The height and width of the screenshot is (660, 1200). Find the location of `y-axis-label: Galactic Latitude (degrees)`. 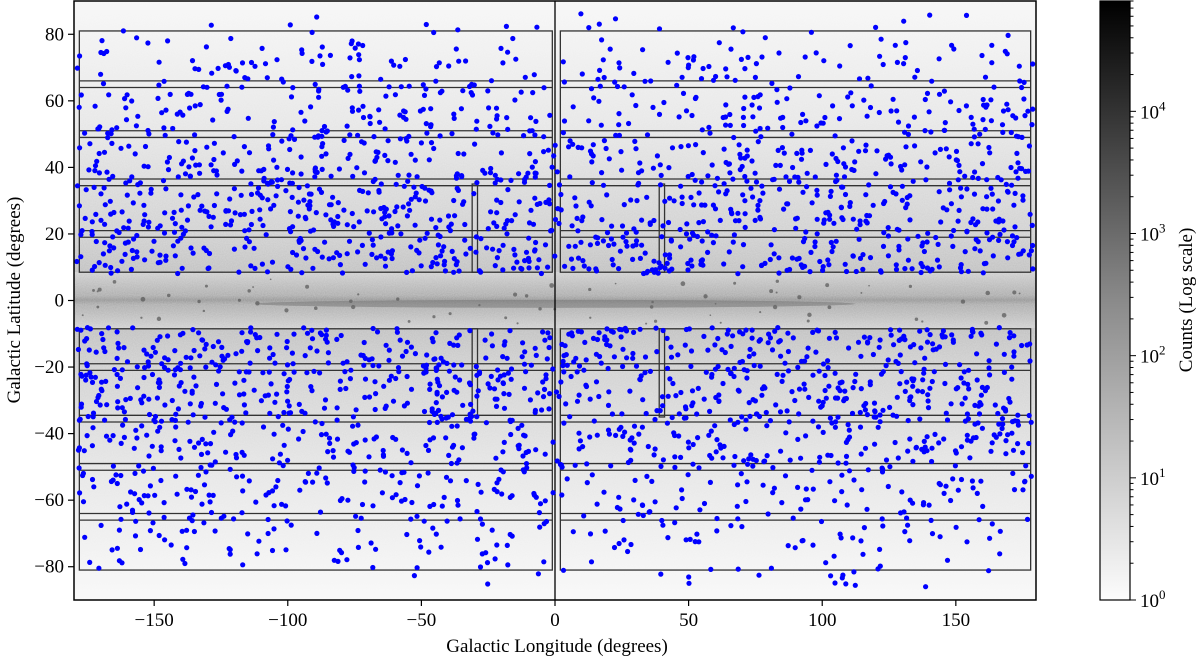

y-axis-label: Galactic Latitude (degrees) is located at coordinates (14, 300).